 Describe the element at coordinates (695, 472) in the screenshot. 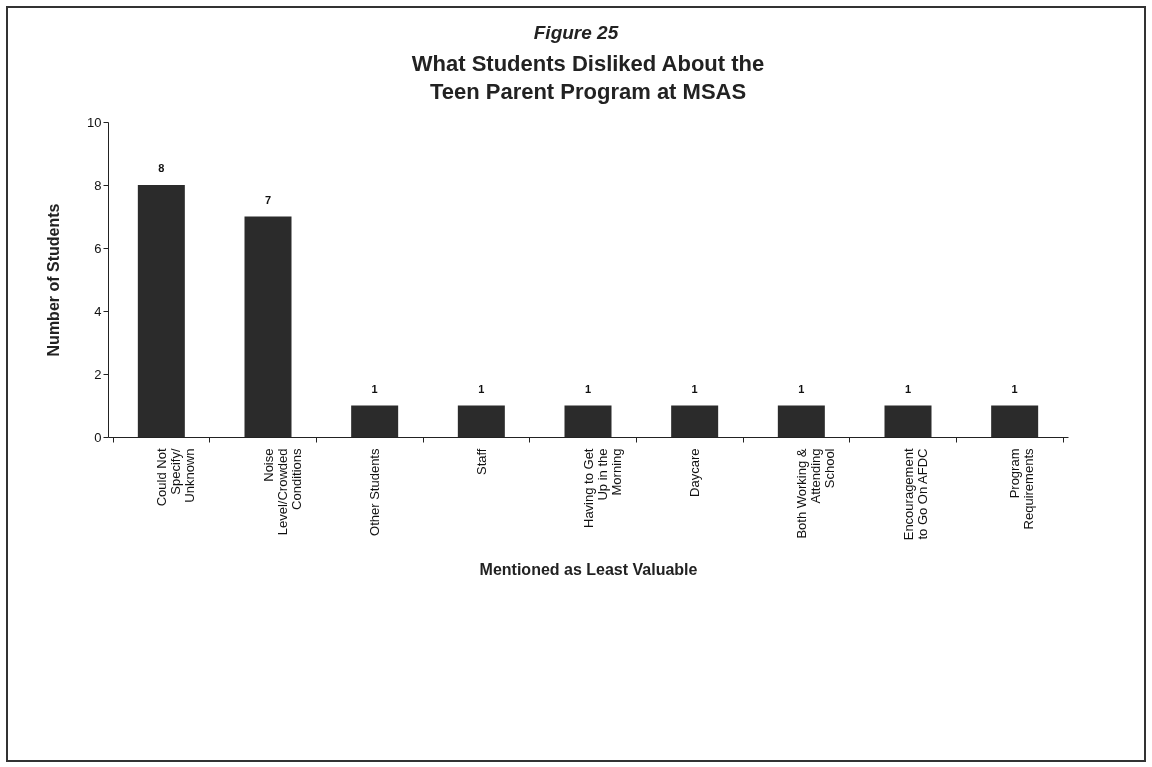

I see `x-tick-label: Daycare` at that location.